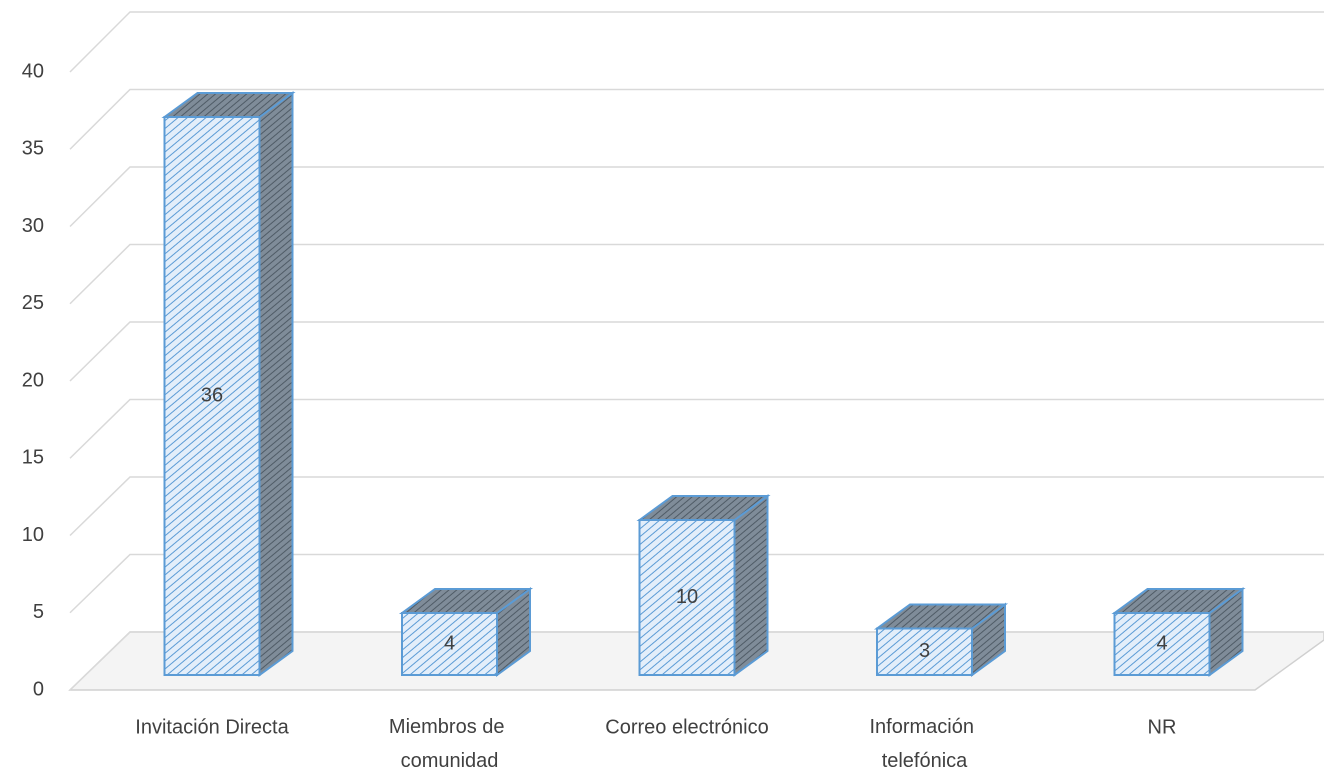 This screenshot has height=775, width=1324. What do you see at coordinates (38, 612) in the screenshot?
I see `y-tick-label: 5` at bounding box center [38, 612].